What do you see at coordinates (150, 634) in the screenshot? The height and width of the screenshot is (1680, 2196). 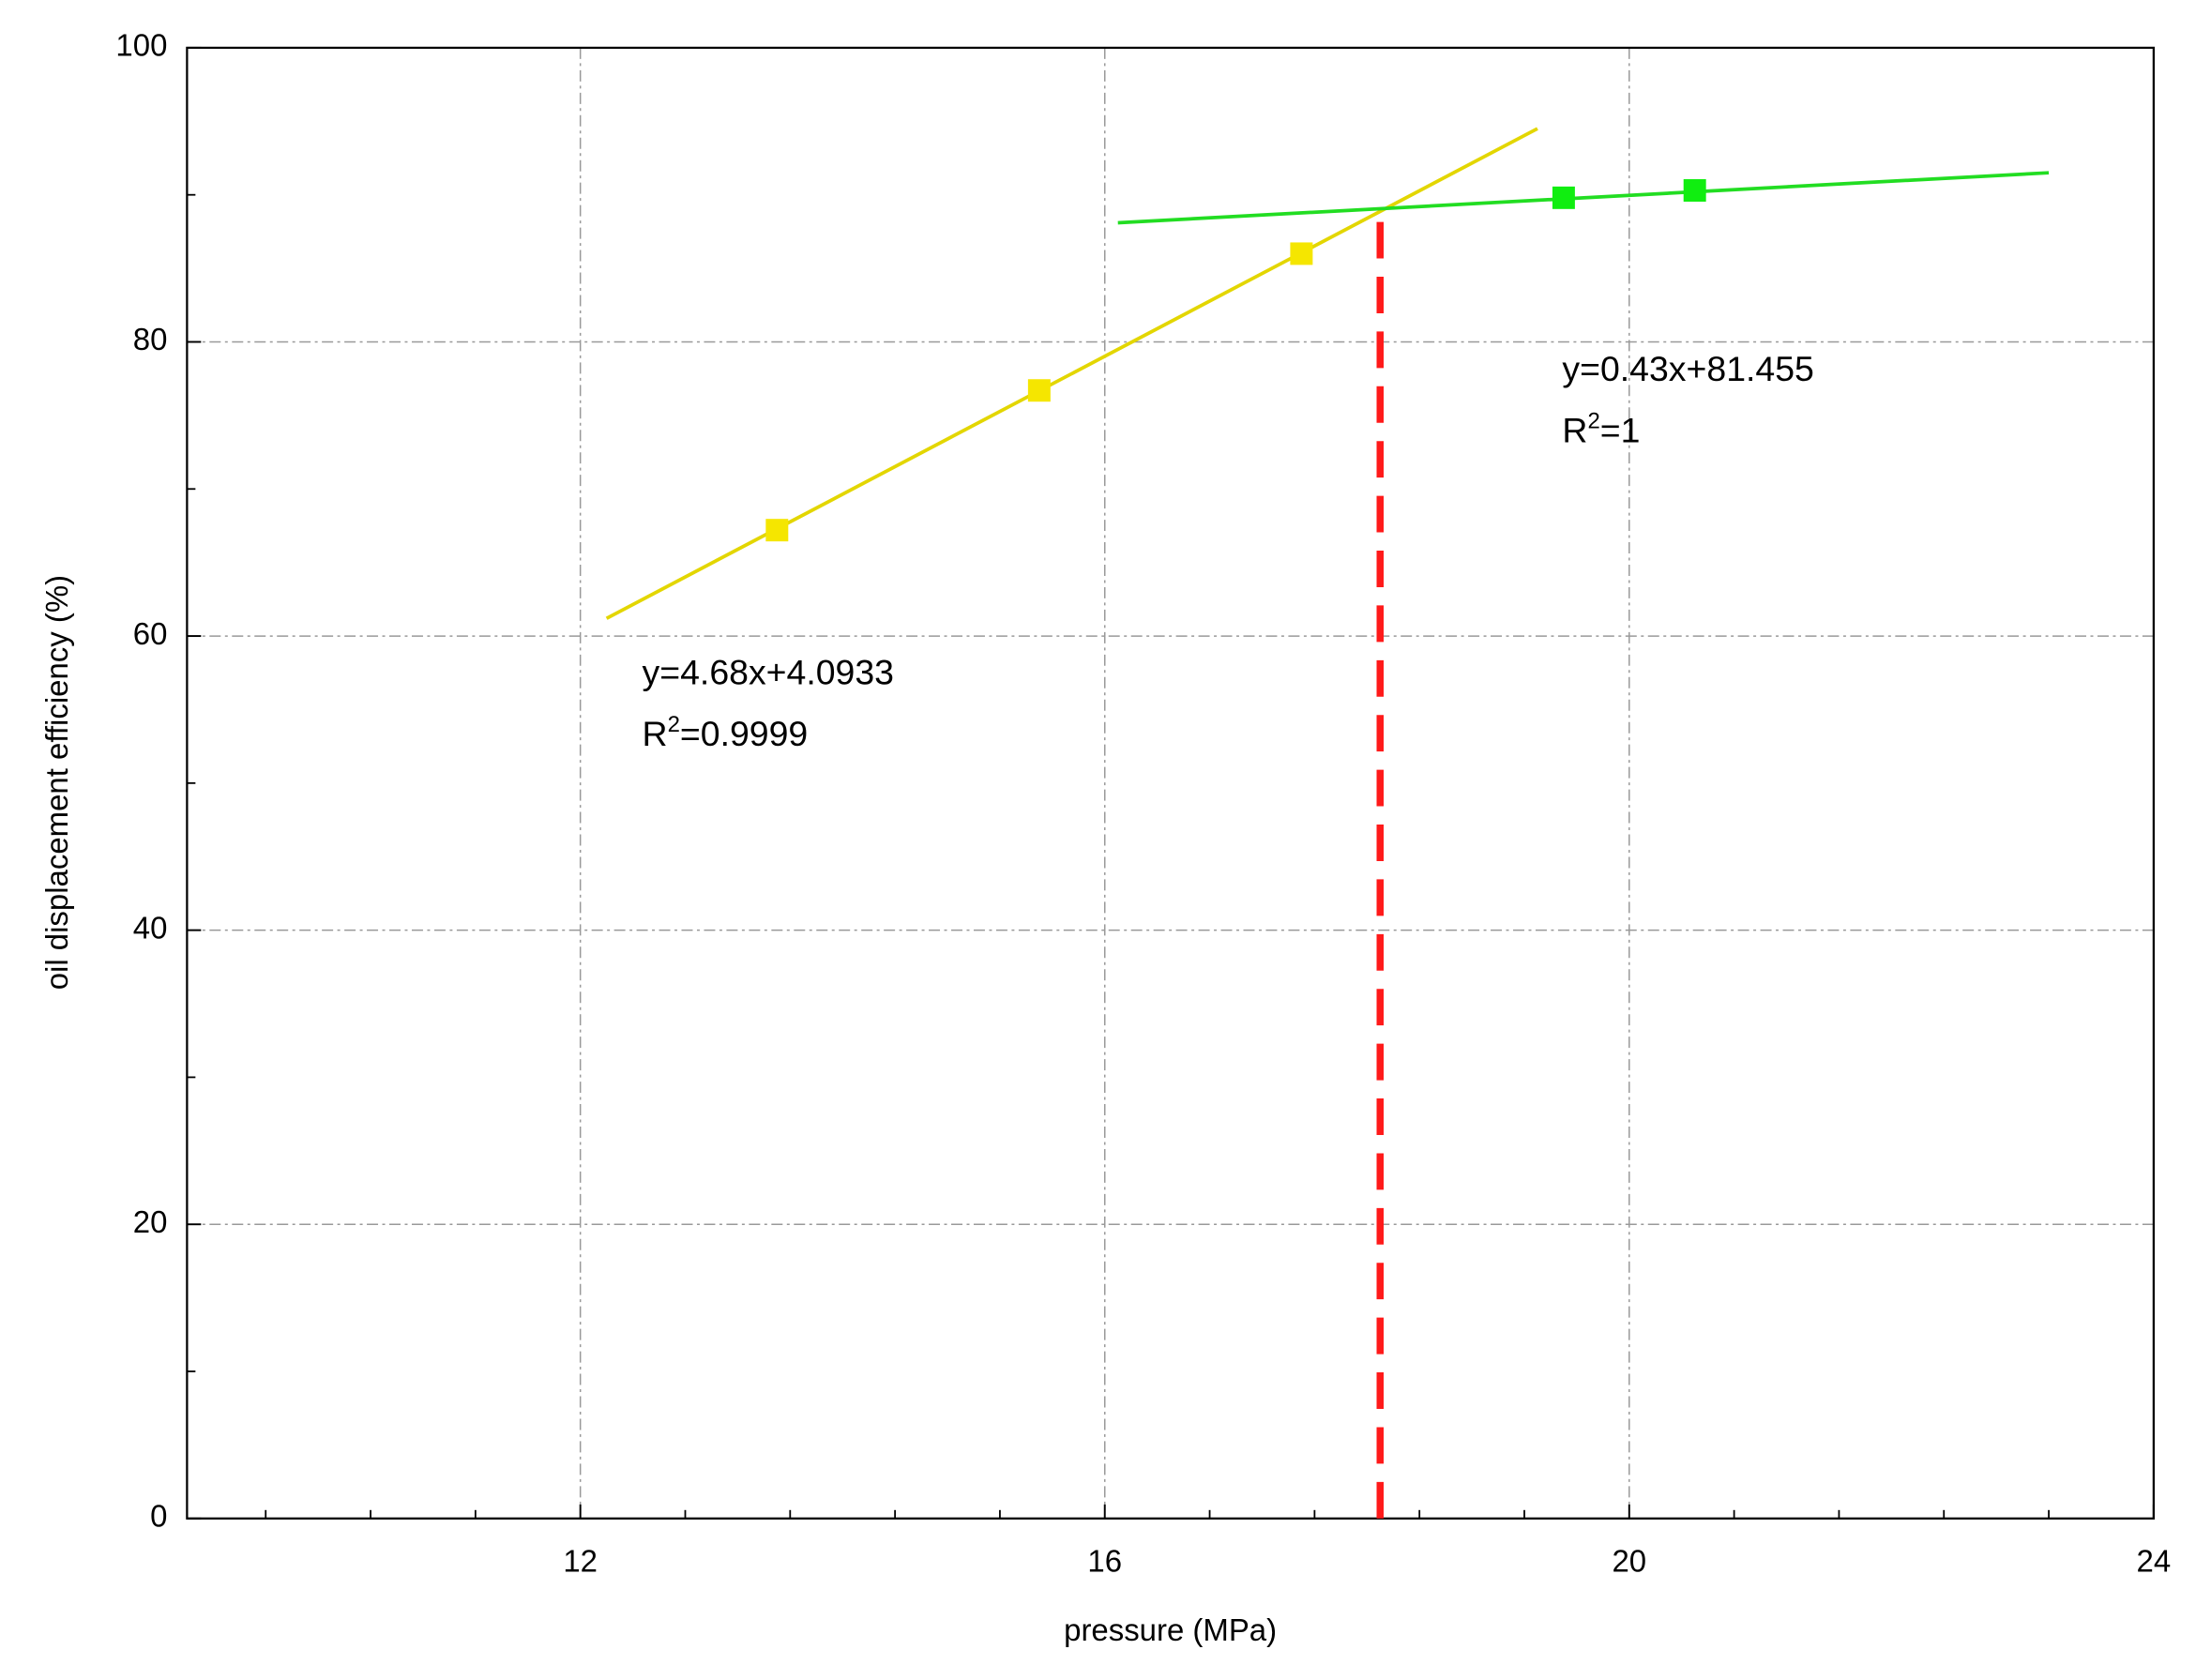 I see `y-tick-label: 60` at bounding box center [150, 634].